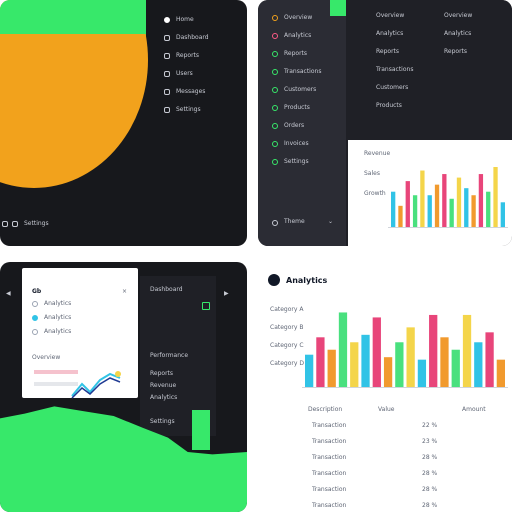 Image resolution: width=512 pixels, height=512 pixels. What do you see at coordinates (163, 385) in the screenshot?
I see `right-list-item: Revenue` at bounding box center [163, 385].